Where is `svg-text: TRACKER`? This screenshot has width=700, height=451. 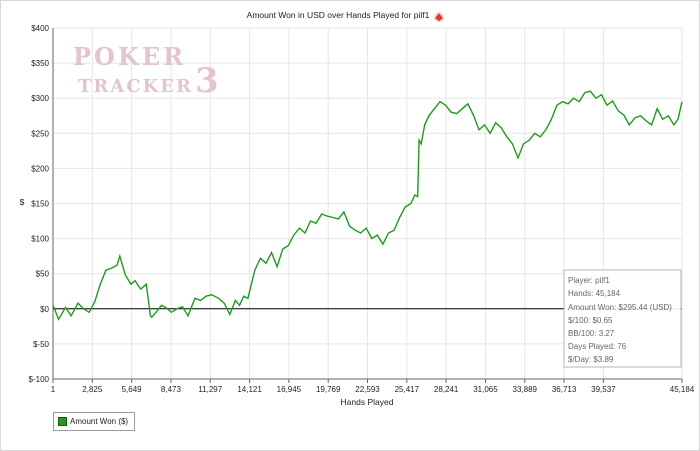
svg-text: TRACKER is located at coordinates (135, 86).